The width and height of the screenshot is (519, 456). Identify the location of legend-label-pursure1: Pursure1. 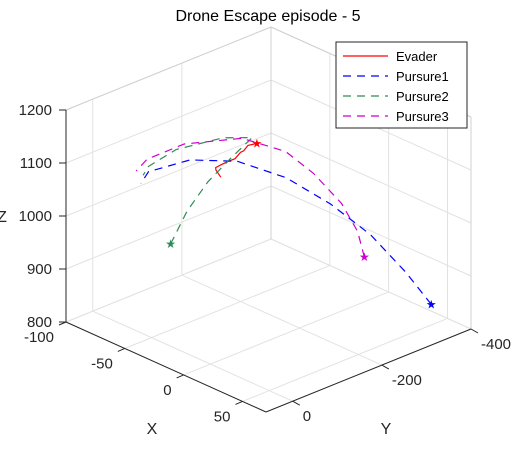
(422, 76).